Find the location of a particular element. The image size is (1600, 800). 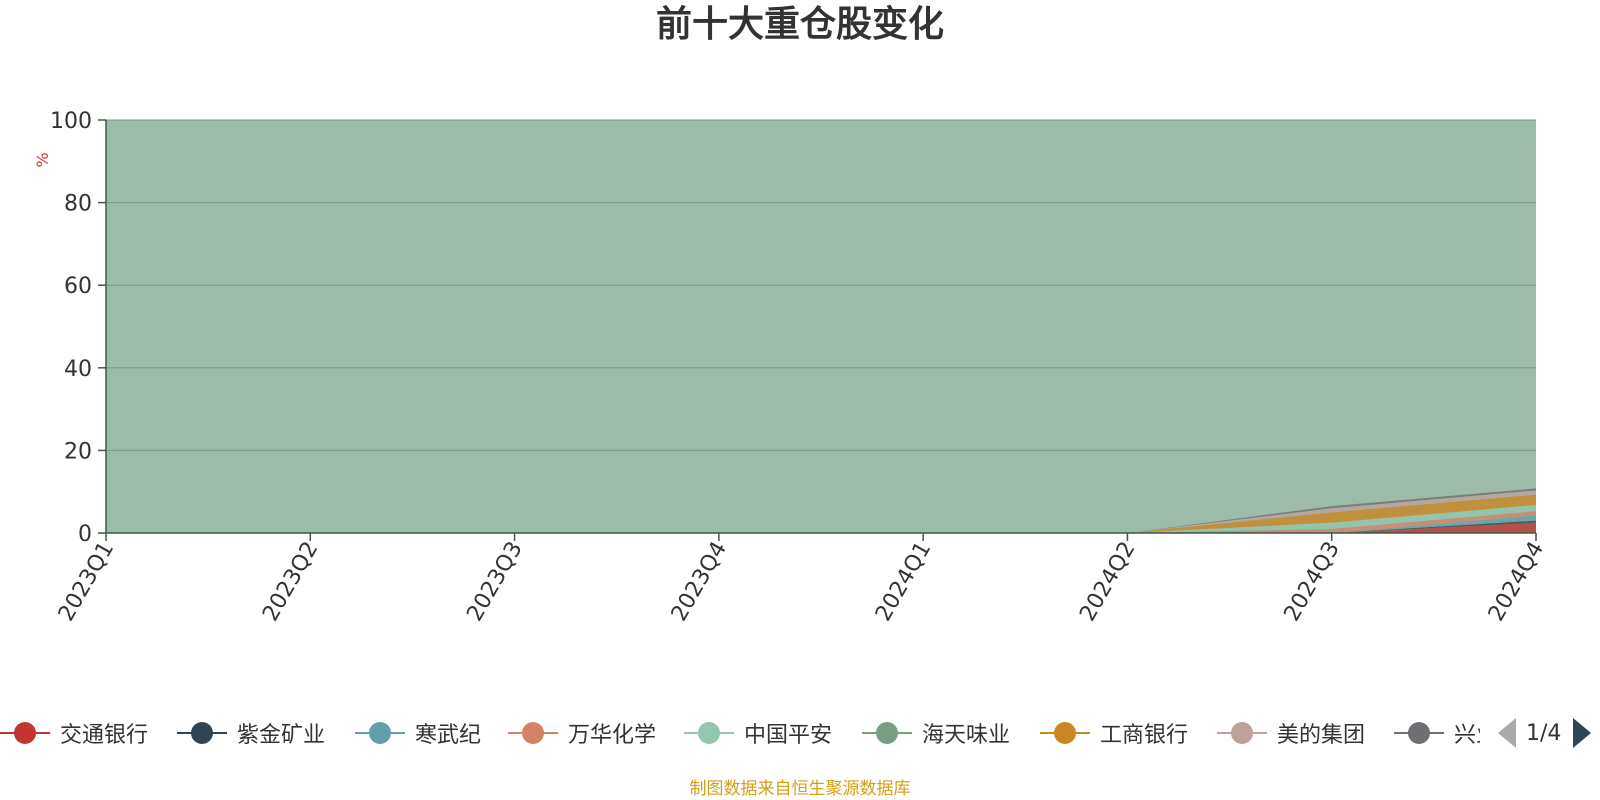

legend-item-1: 紫金矿业 is located at coordinates (251, 733).